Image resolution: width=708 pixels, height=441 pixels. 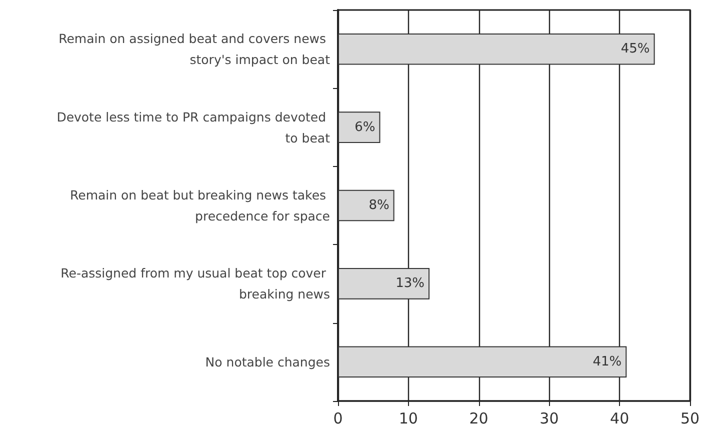 I want to click on y-tick-label: Remain on assigned beat and covers news story's impact on beat, so click(x=194, y=49).